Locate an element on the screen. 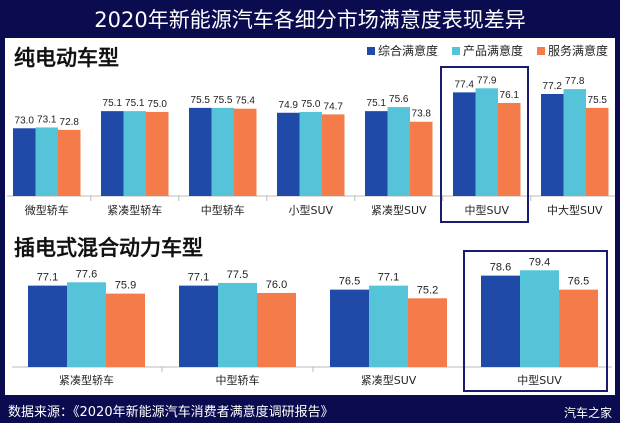  bar-value-label: 78.6 is located at coordinates (500, 268).